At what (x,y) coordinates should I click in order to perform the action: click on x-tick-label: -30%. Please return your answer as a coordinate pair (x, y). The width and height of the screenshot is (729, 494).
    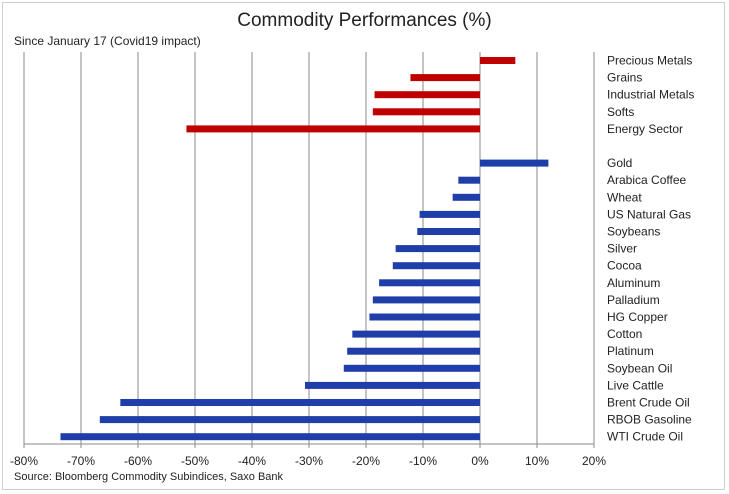
    Looking at the image, I should click on (309, 461).